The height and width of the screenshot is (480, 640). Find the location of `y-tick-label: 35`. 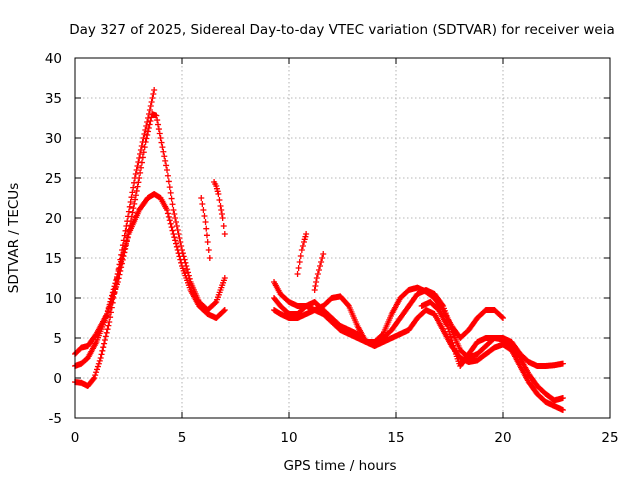

y-tick-label: 35 is located at coordinates (53, 99).